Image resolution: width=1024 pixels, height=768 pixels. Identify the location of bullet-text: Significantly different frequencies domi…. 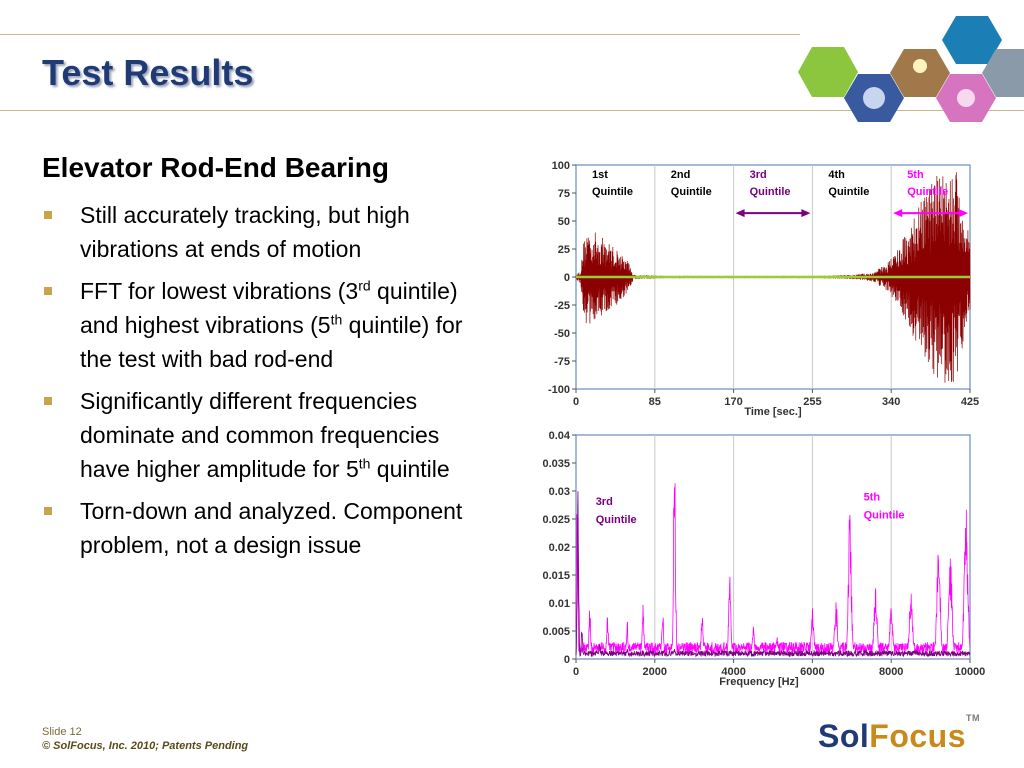
(260, 435).